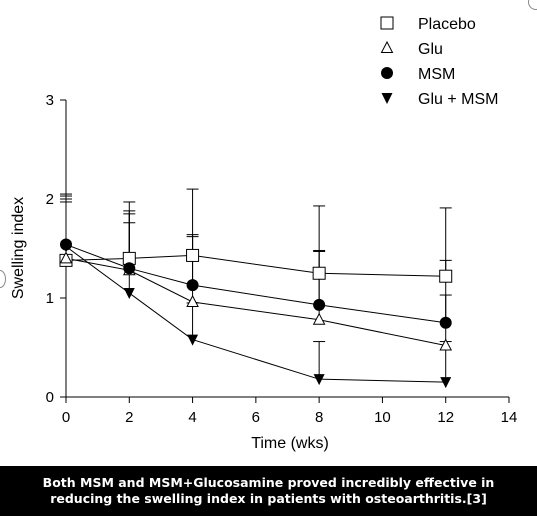 The image size is (537, 516). What do you see at coordinates (382, 417) in the screenshot?
I see `x-tick-label: 10` at bounding box center [382, 417].